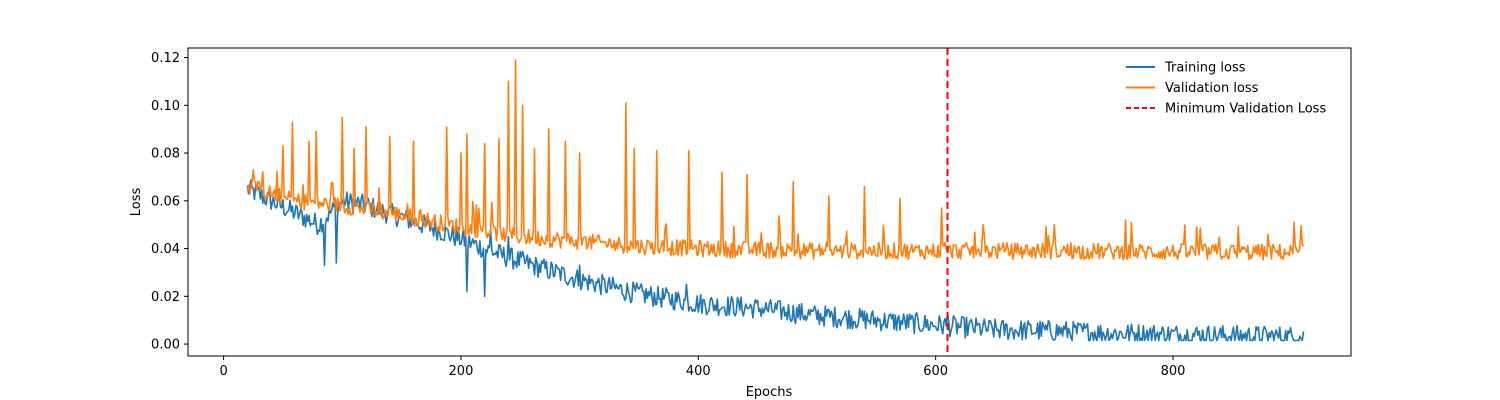 The height and width of the screenshot is (400, 1500). What do you see at coordinates (223, 371) in the screenshot?
I see `x-tick-label: 0` at bounding box center [223, 371].